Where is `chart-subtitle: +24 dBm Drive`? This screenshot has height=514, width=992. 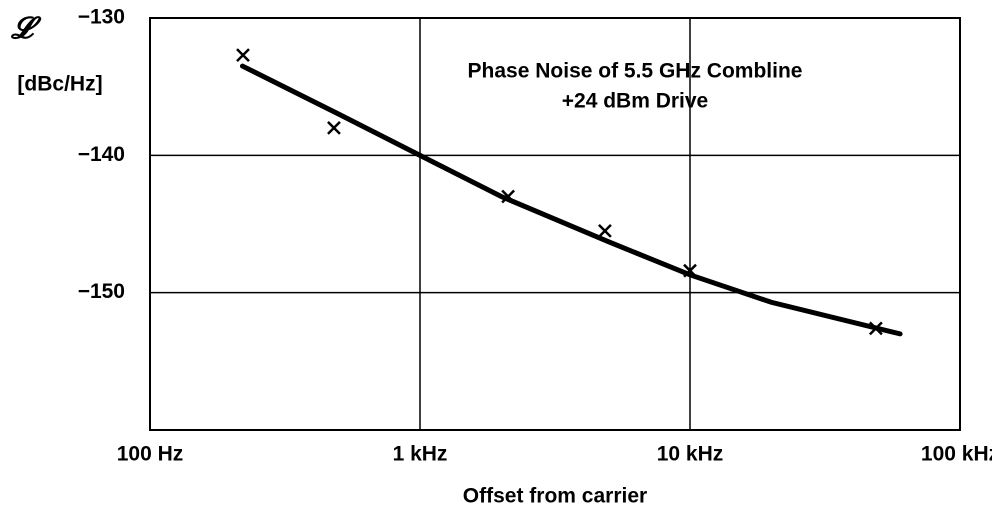 chart-subtitle: +24 dBm Drive is located at coordinates (635, 101).